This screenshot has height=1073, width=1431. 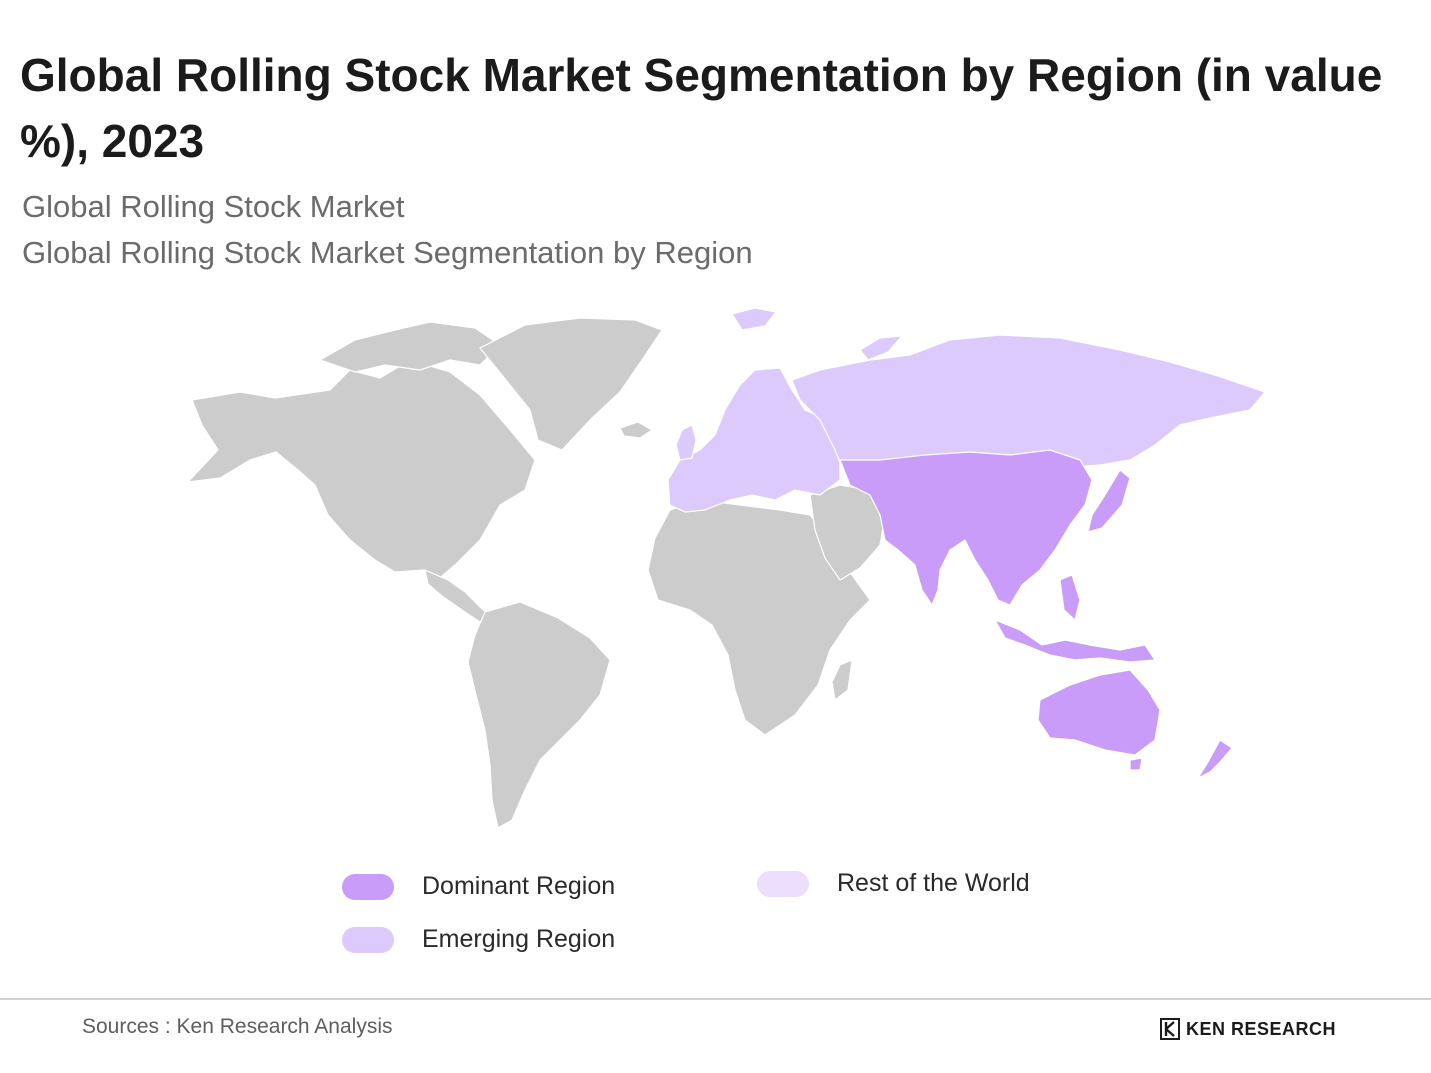 I want to click on region-uk, so click(x=686, y=442).